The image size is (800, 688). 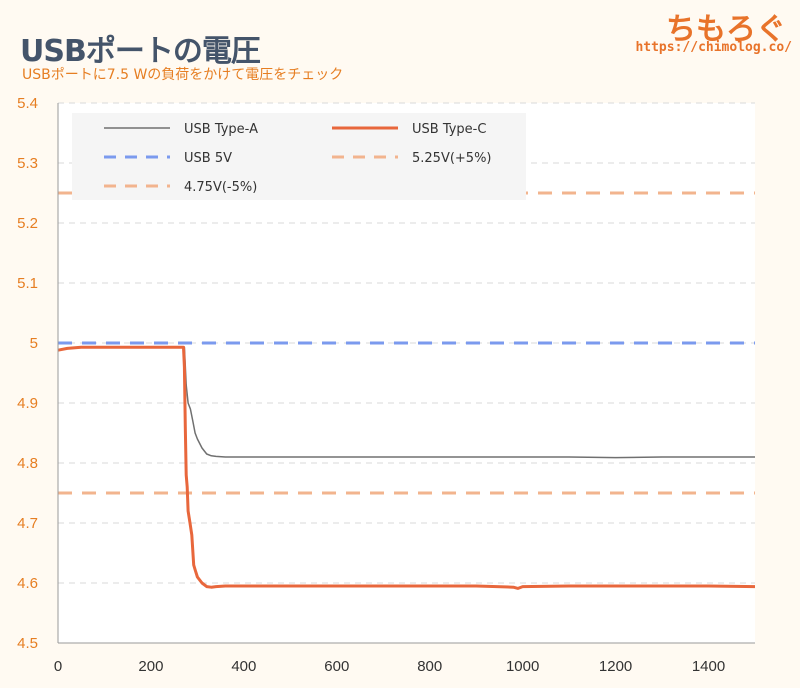 What do you see at coordinates (27, 223) in the screenshot?
I see `y-tick-label: 5.2` at bounding box center [27, 223].